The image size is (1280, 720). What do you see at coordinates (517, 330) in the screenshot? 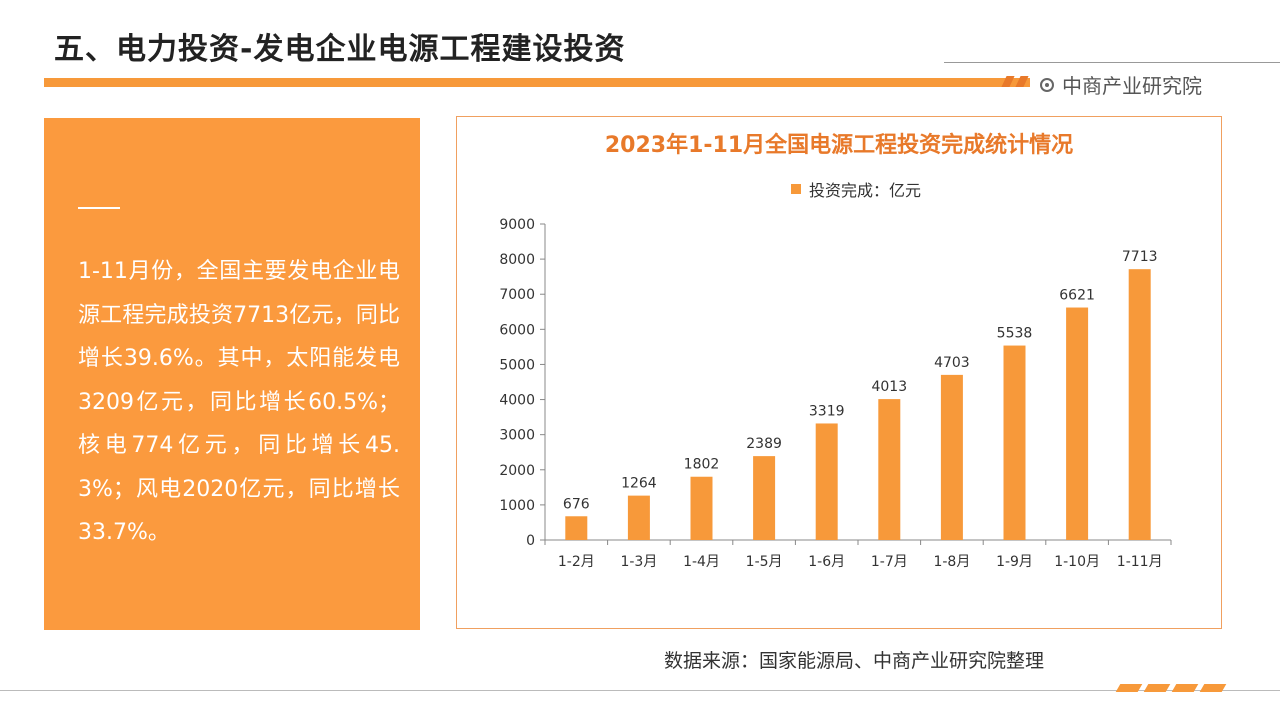
I see `y-tick-label: 6000` at bounding box center [517, 330].